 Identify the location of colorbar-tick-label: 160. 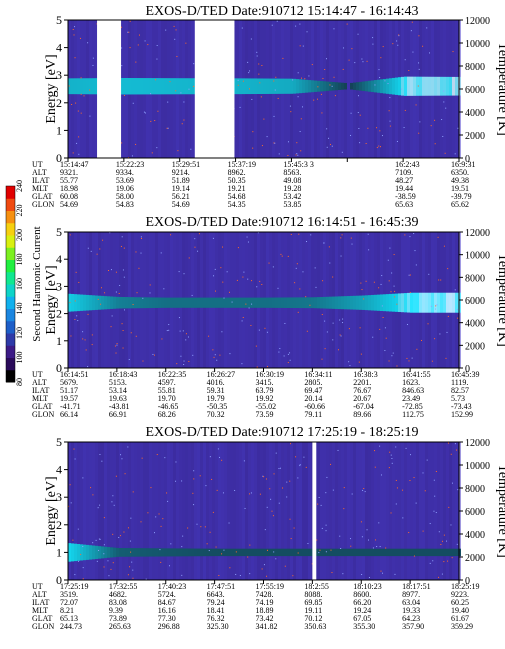
(19, 284).